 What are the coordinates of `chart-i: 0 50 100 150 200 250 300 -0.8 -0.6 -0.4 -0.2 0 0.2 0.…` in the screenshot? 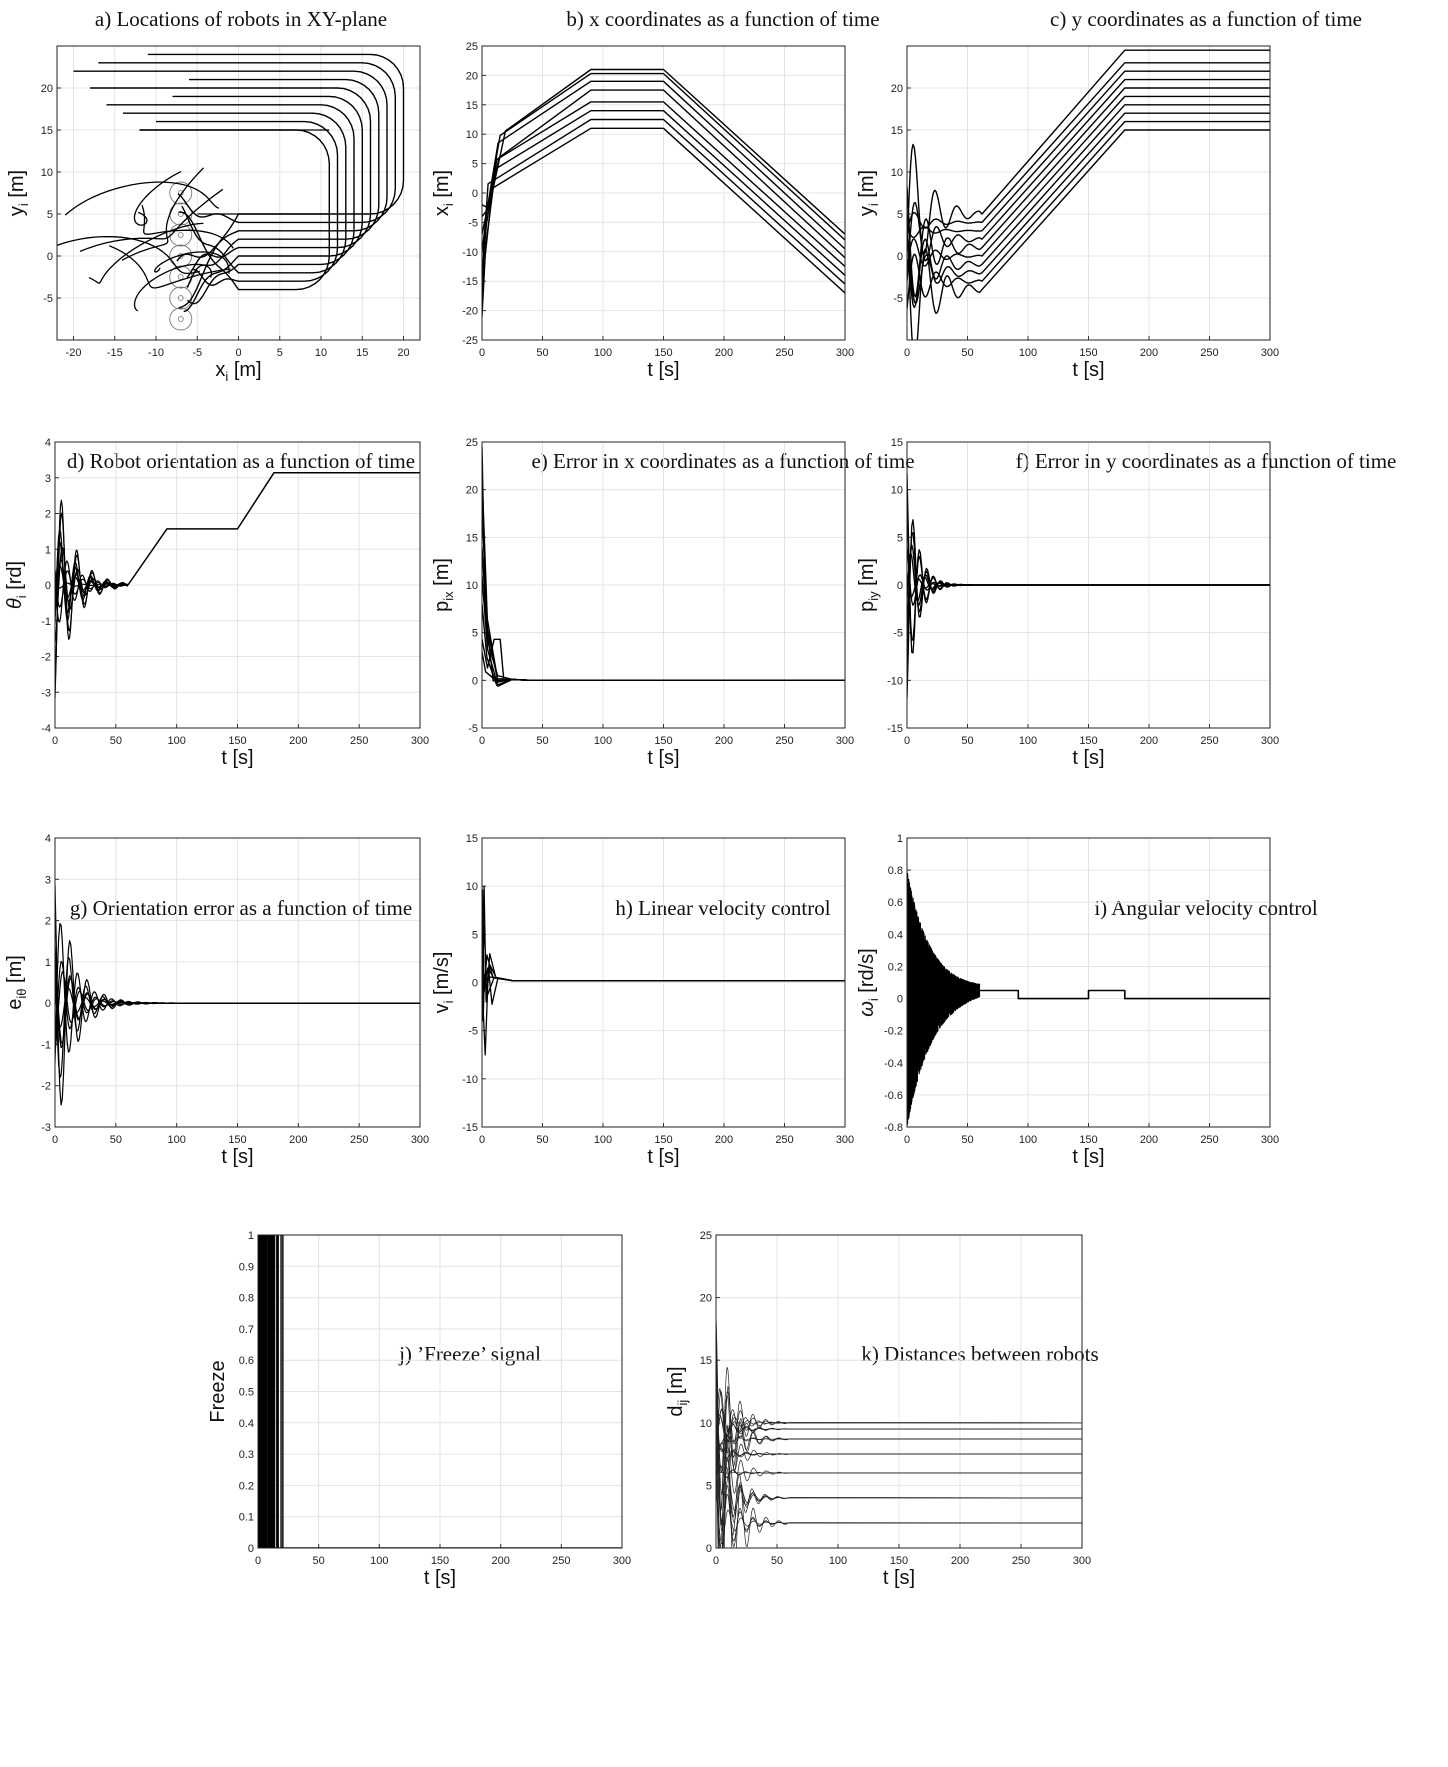 It's located at (1067, 1000).